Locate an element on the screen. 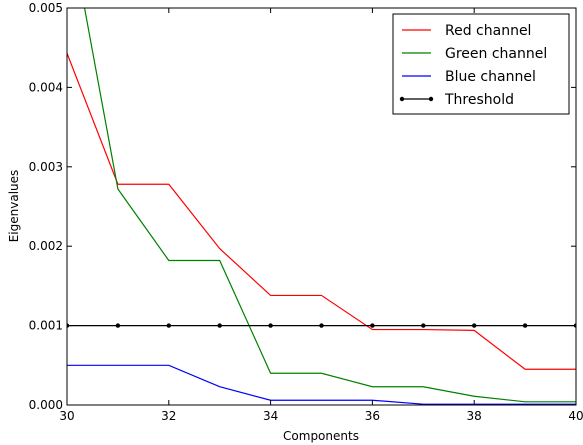  x-tick-label: 30 is located at coordinates (66, 416).